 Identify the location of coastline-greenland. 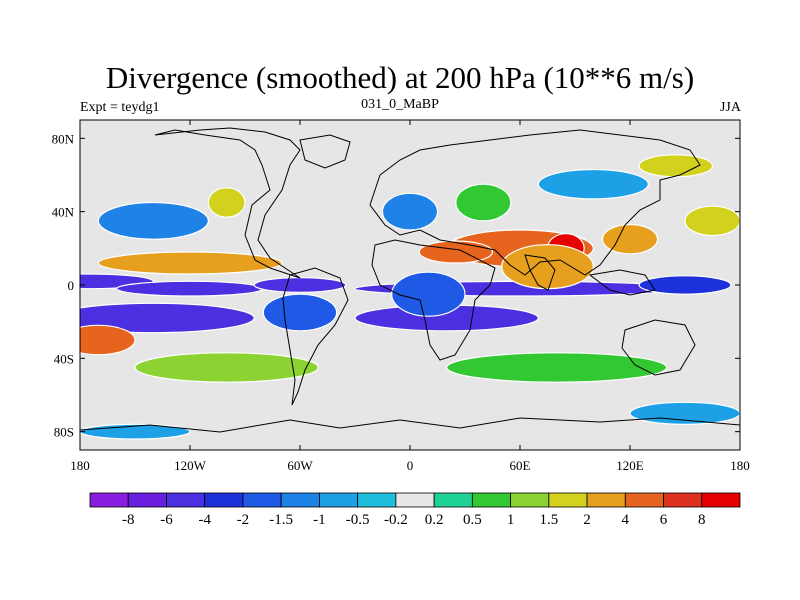
(325, 151).